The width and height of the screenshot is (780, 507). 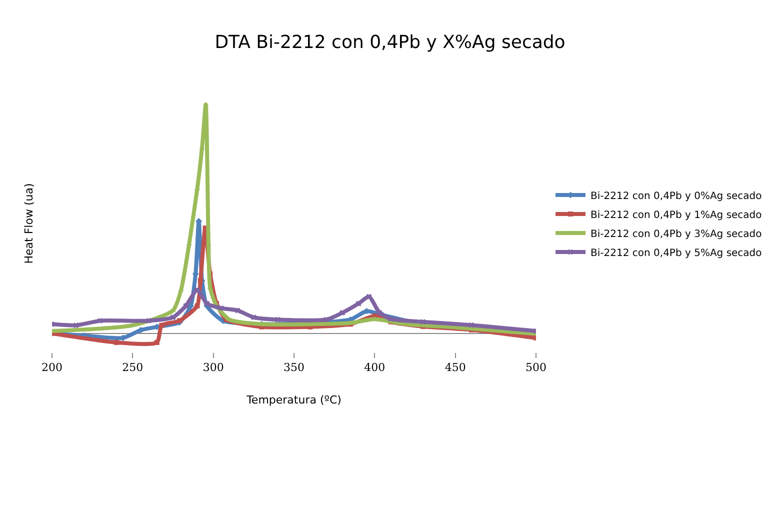 I want to click on y-axis-title: Heat Flow (ua), so click(x=29, y=223).